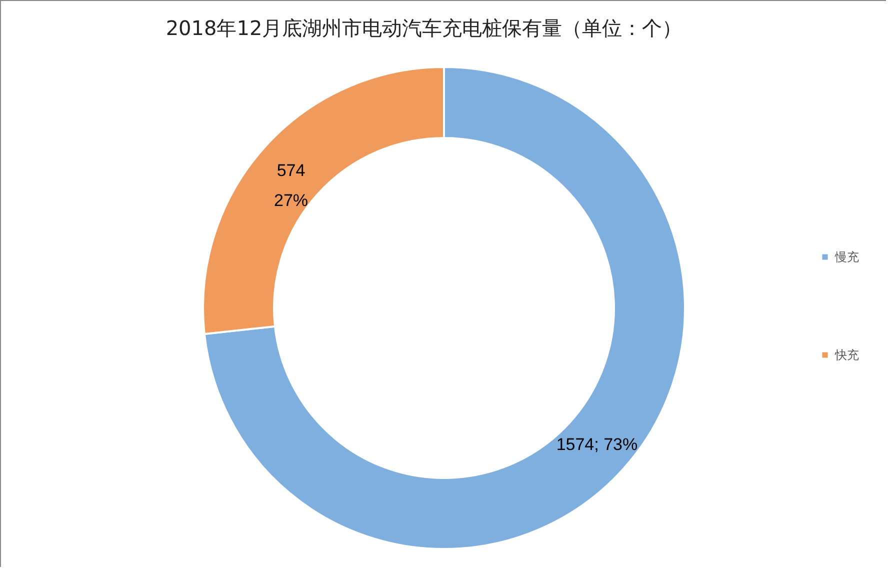 The width and height of the screenshot is (888, 569). Describe the element at coordinates (846, 355) in the screenshot. I see `legend-label: 快充` at that location.